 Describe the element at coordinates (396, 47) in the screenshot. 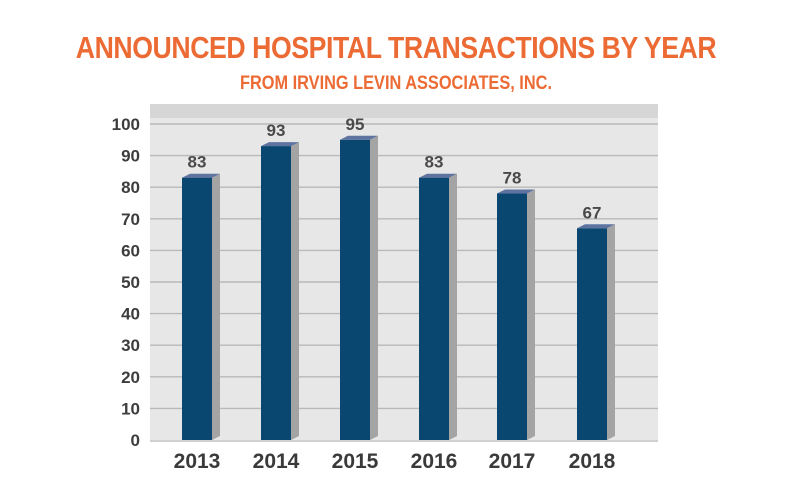

I see `chart-title: ANNOUNCED HOSPITAL TRANSACTIONS BY YEAR` at that location.